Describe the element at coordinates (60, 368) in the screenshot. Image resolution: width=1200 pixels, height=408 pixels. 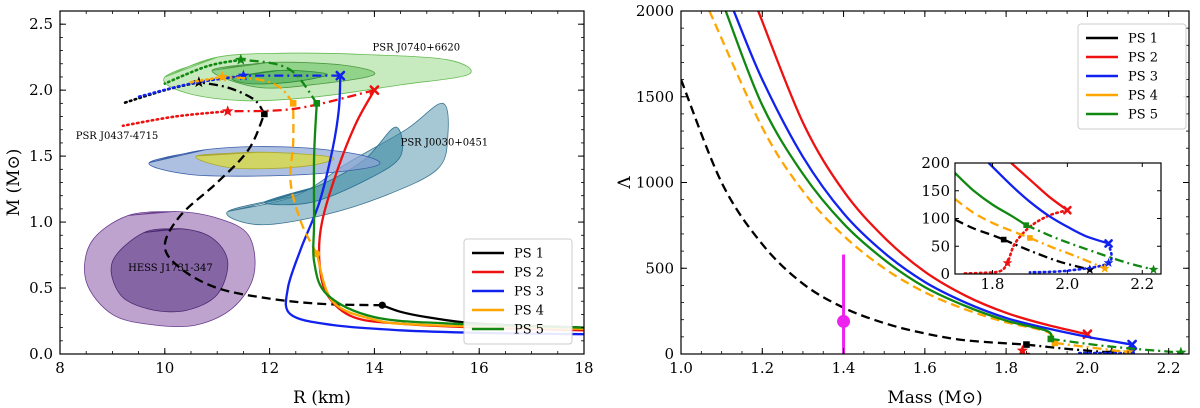
I see `left-x-tick-label-1: 8` at that location.